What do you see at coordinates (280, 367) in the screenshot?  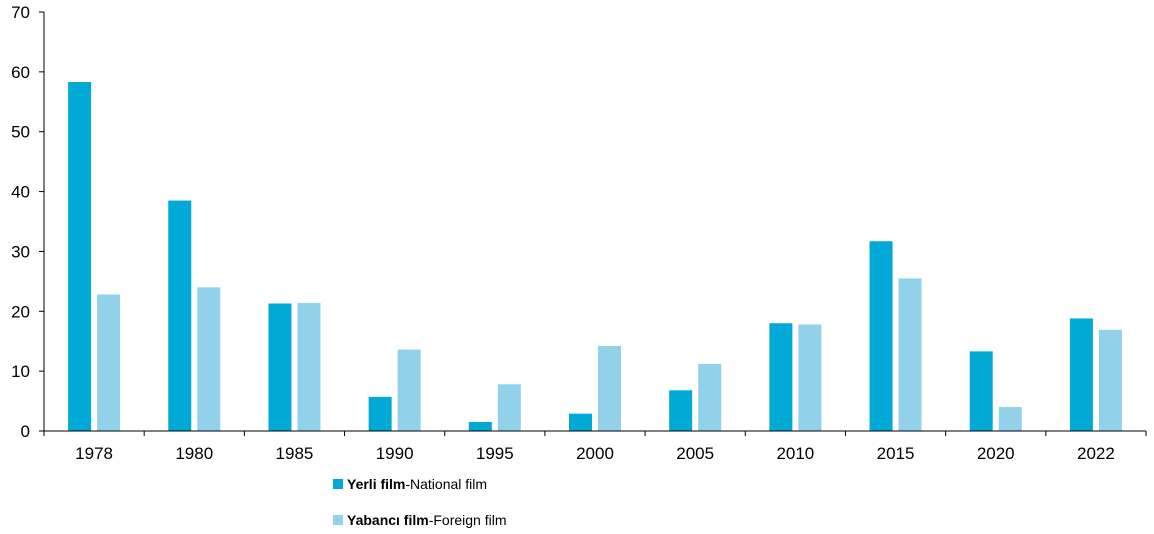 I see `bar-national-1985` at bounding box center [280, 367].